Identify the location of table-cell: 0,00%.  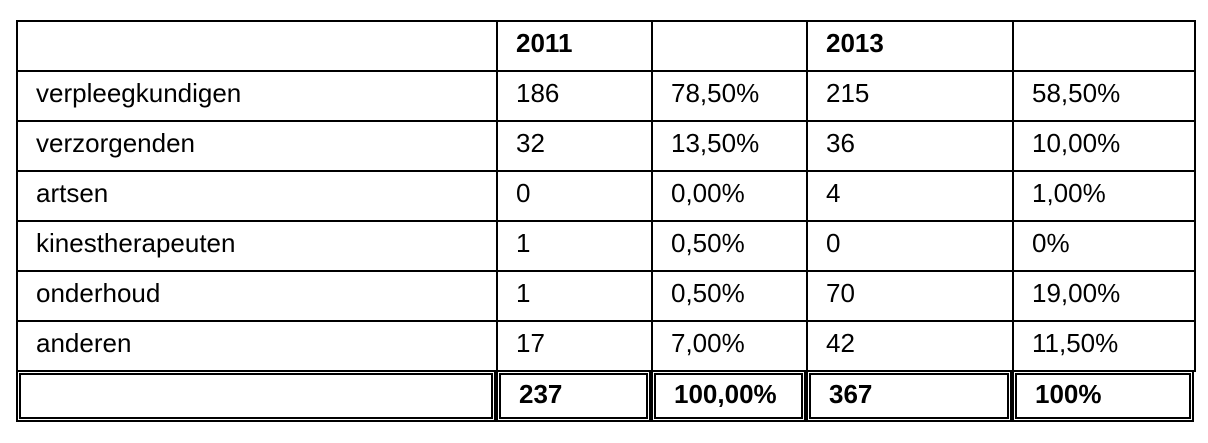
(729, 196).